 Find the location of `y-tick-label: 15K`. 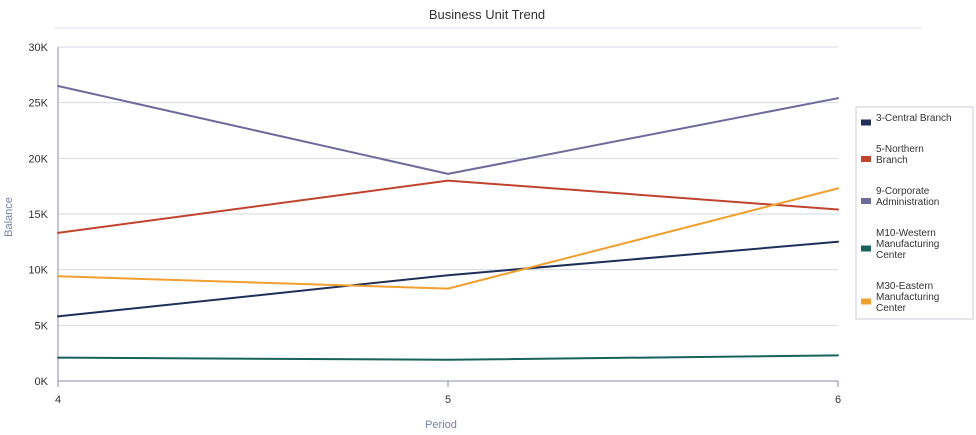

y-tick-label: 15K is located at coordinates (38, 215).